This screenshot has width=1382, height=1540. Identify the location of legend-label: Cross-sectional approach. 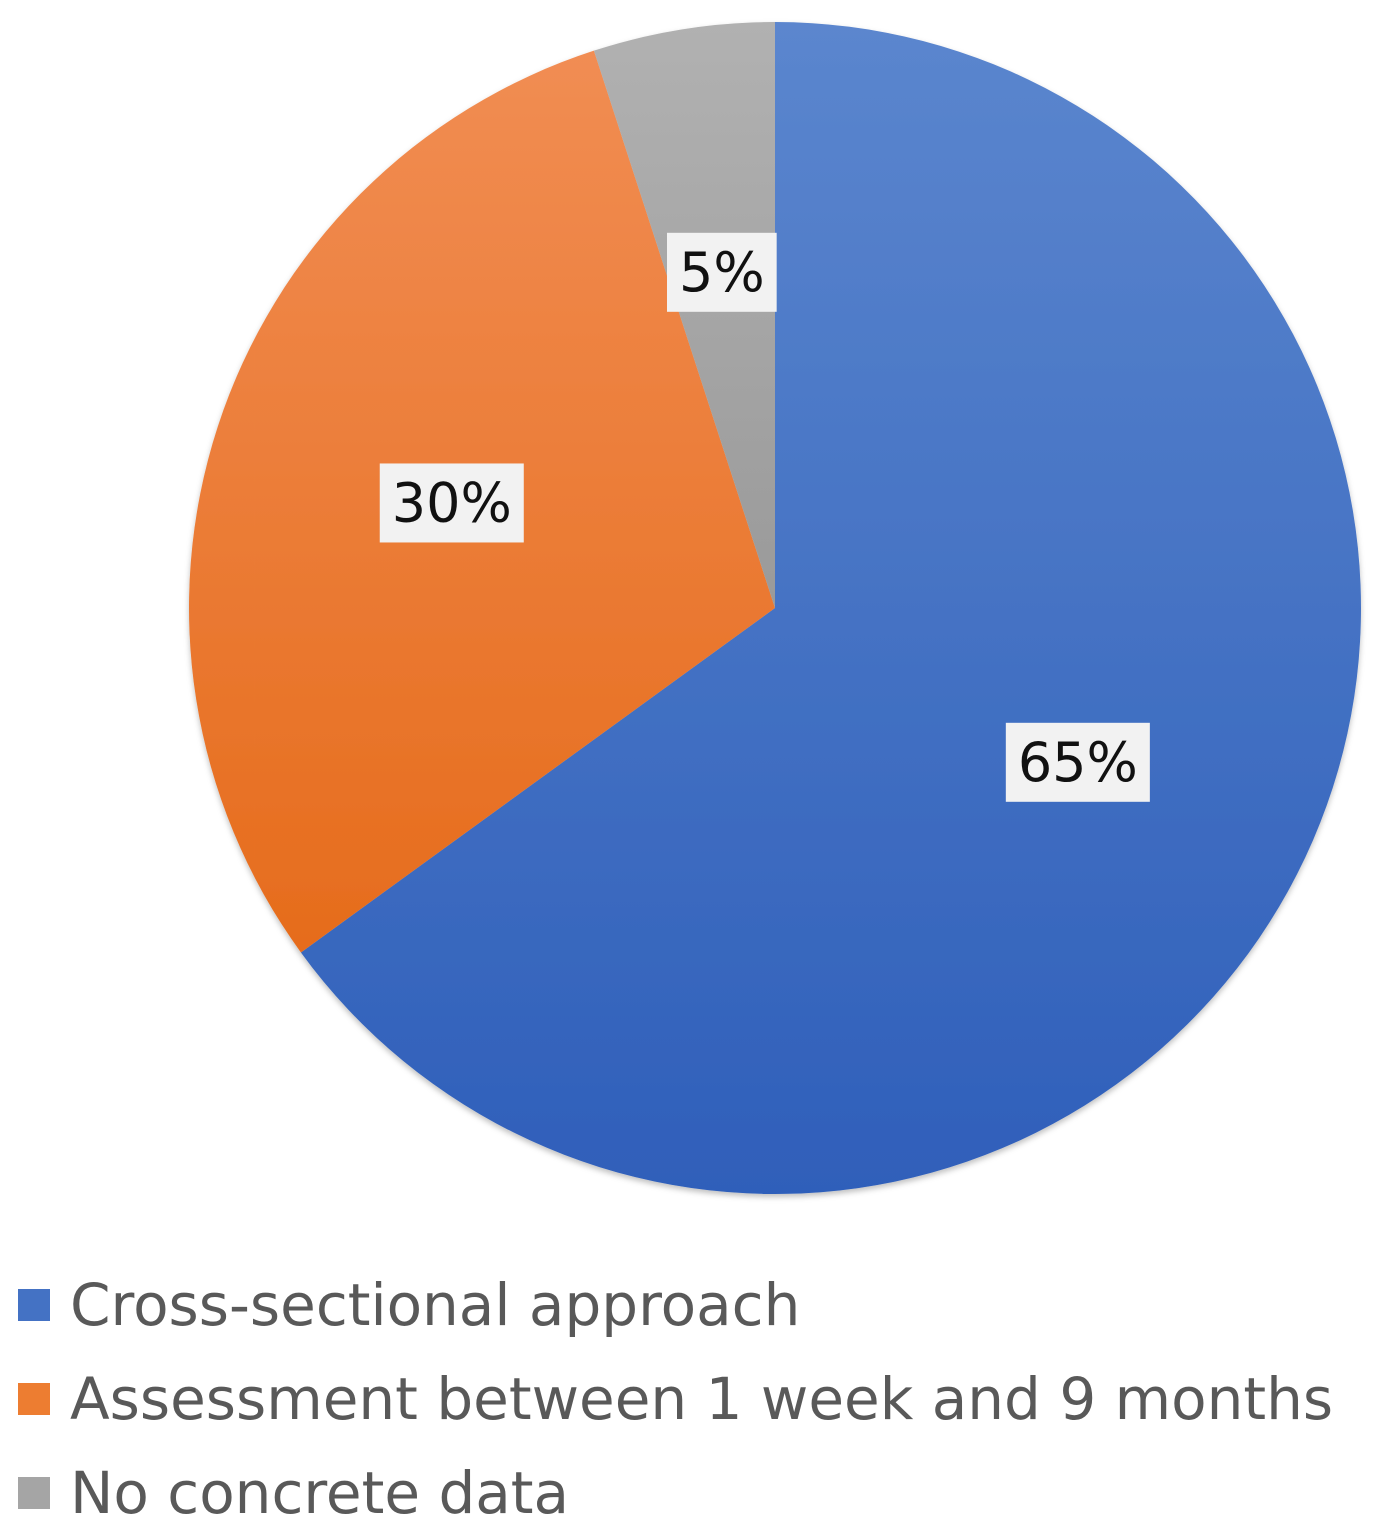
(435, 1305).